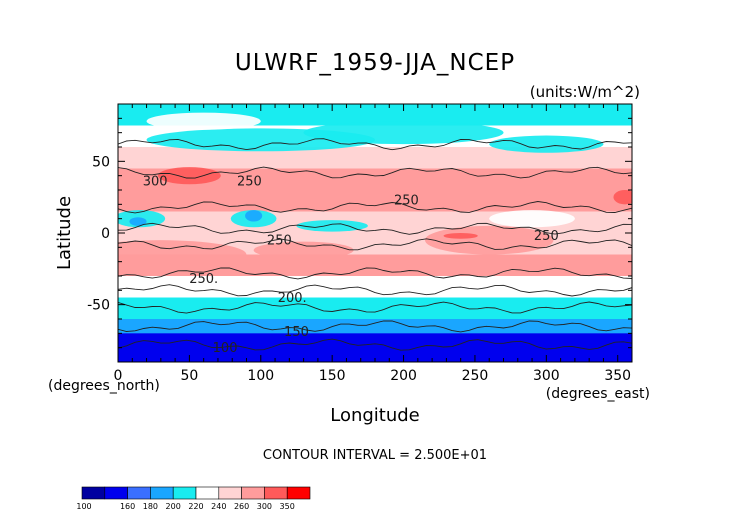  Describe the element at coordinates (375, 63) in the screenshot. I see `chart-title: ULWRF_1959-JJA_NCEP` at that location.